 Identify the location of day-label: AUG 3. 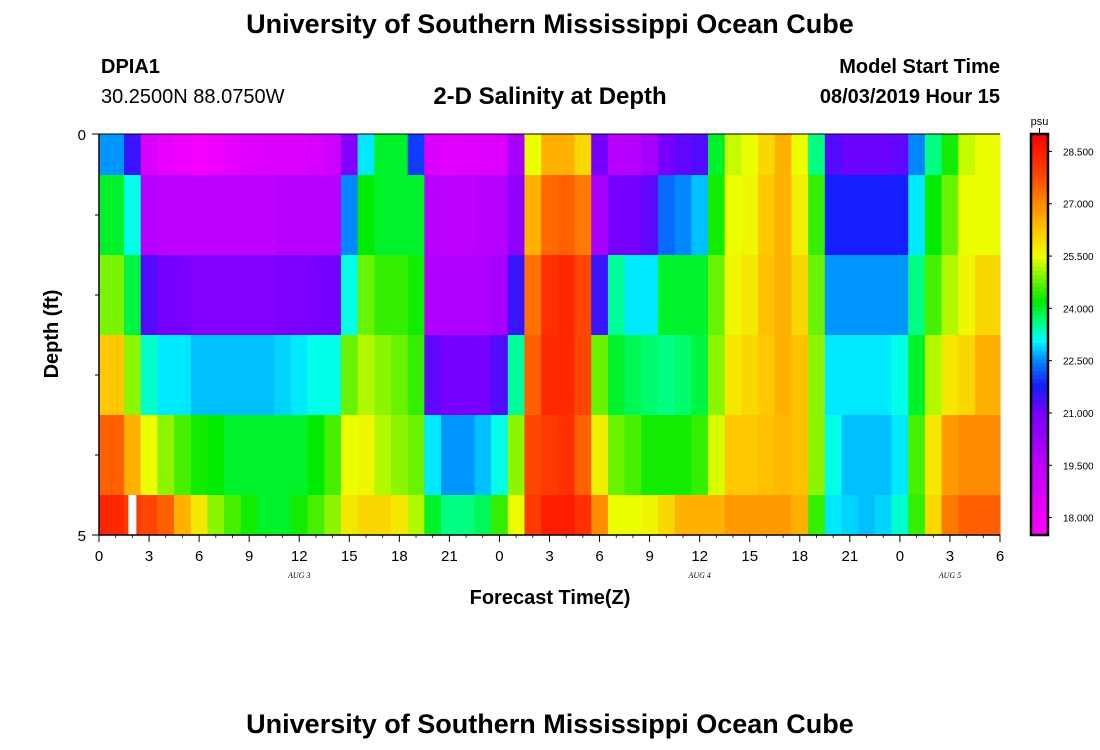
(298, 575).